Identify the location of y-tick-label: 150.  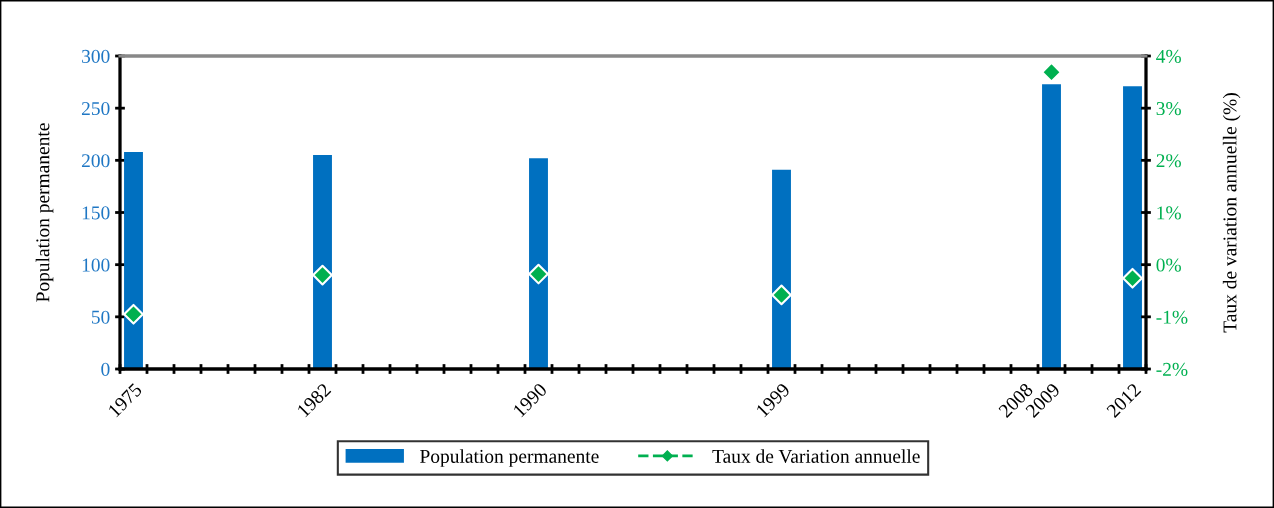
(96, 213).